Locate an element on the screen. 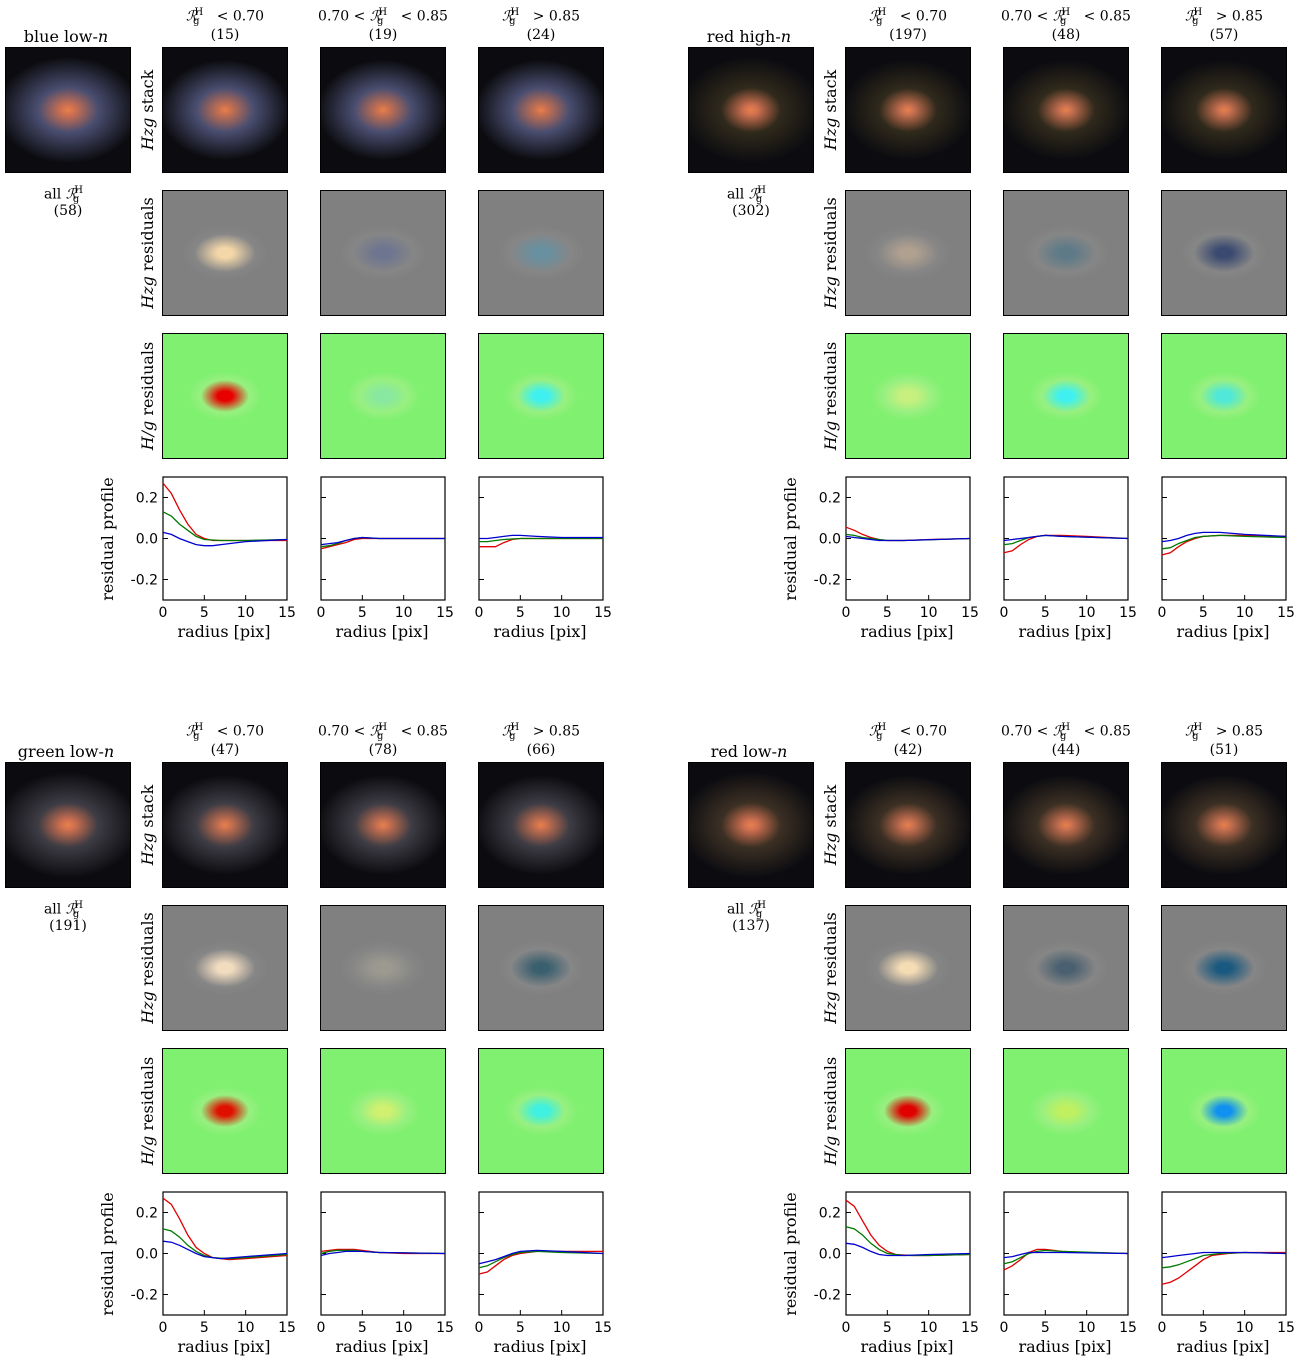 This screenshot has width=1310, height=1365. bin-count: (15) is located at coordinates (225, 35).